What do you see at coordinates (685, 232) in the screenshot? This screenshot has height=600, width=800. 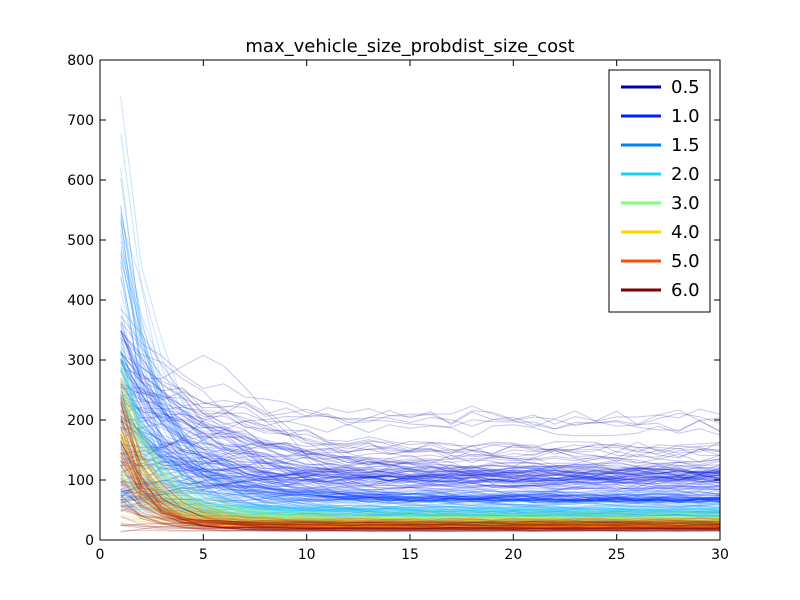 I see `legend-label: 4.0` at bounding box center [685, 232].